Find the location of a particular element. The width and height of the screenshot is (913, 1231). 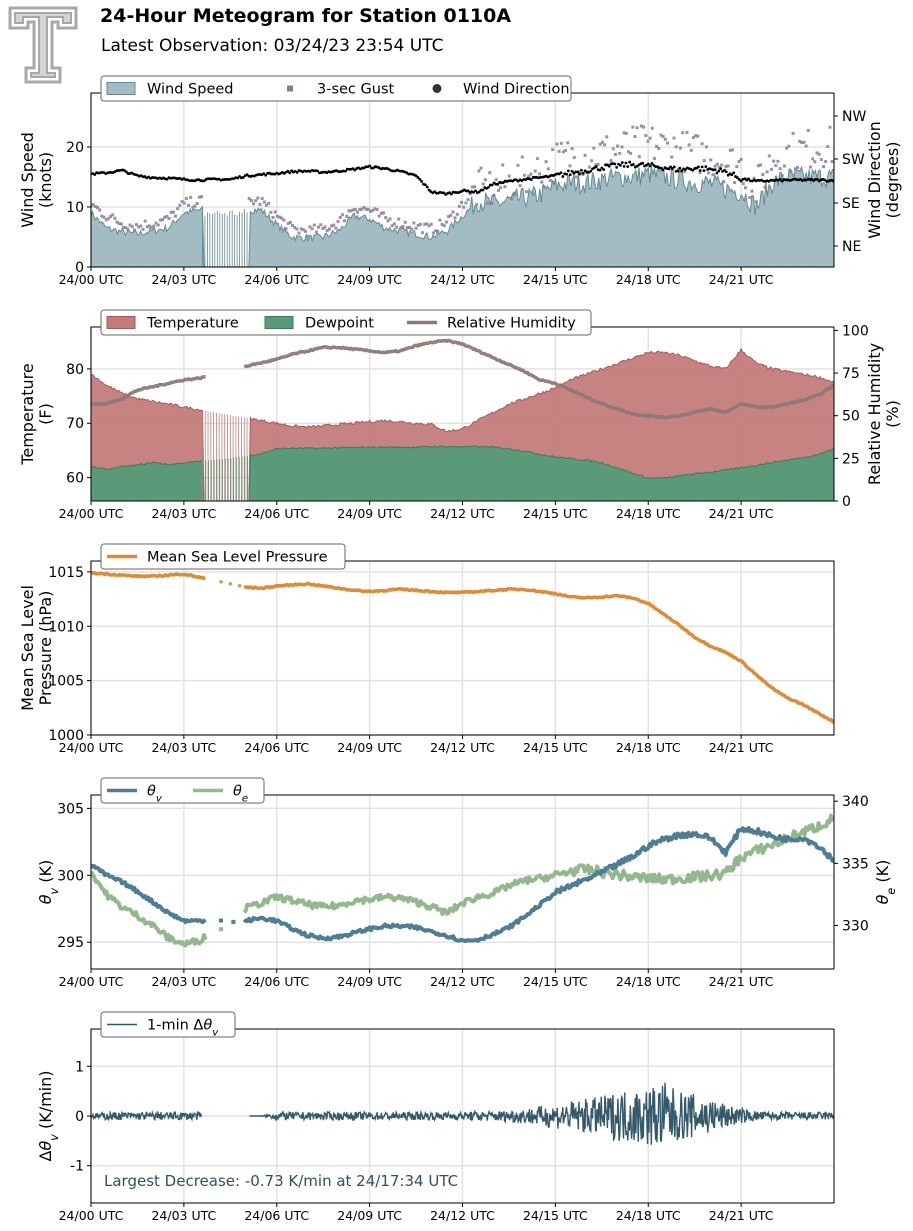

pressure-point is located at coordinates (221, 582).